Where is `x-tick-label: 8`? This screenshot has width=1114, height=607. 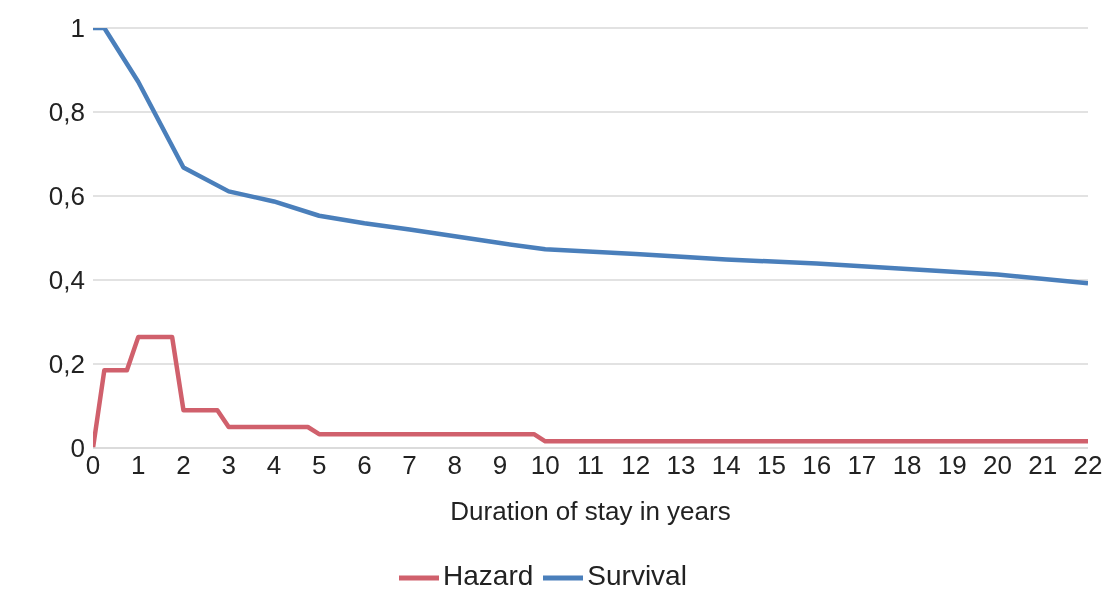 x-tick-label: 8 is located at coordinates (455, 465).